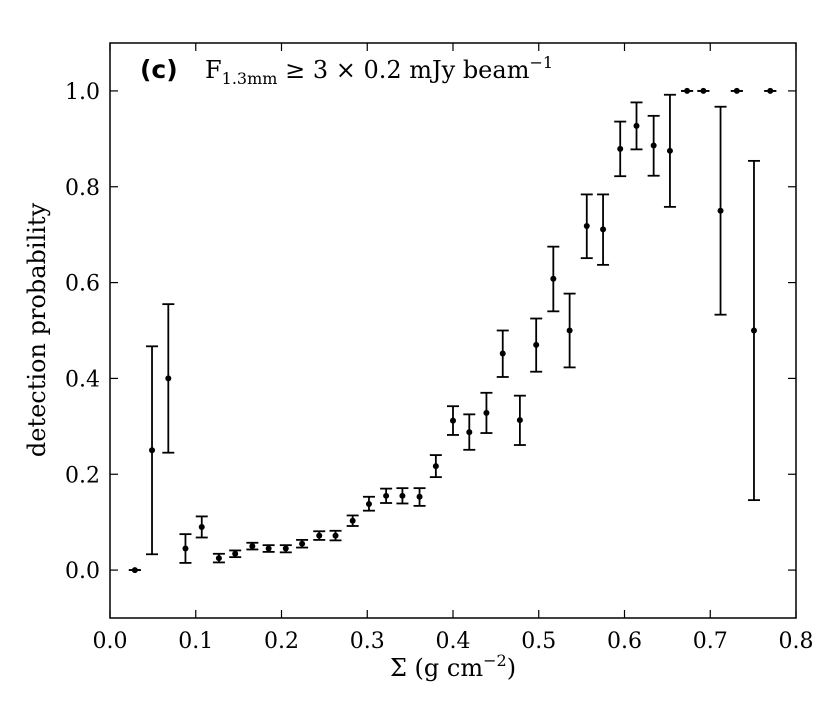 The image size is (830, 712). Describe the element at coordinates (159, 69) in the screenshot. I see `panel-label: (c)` at that location.